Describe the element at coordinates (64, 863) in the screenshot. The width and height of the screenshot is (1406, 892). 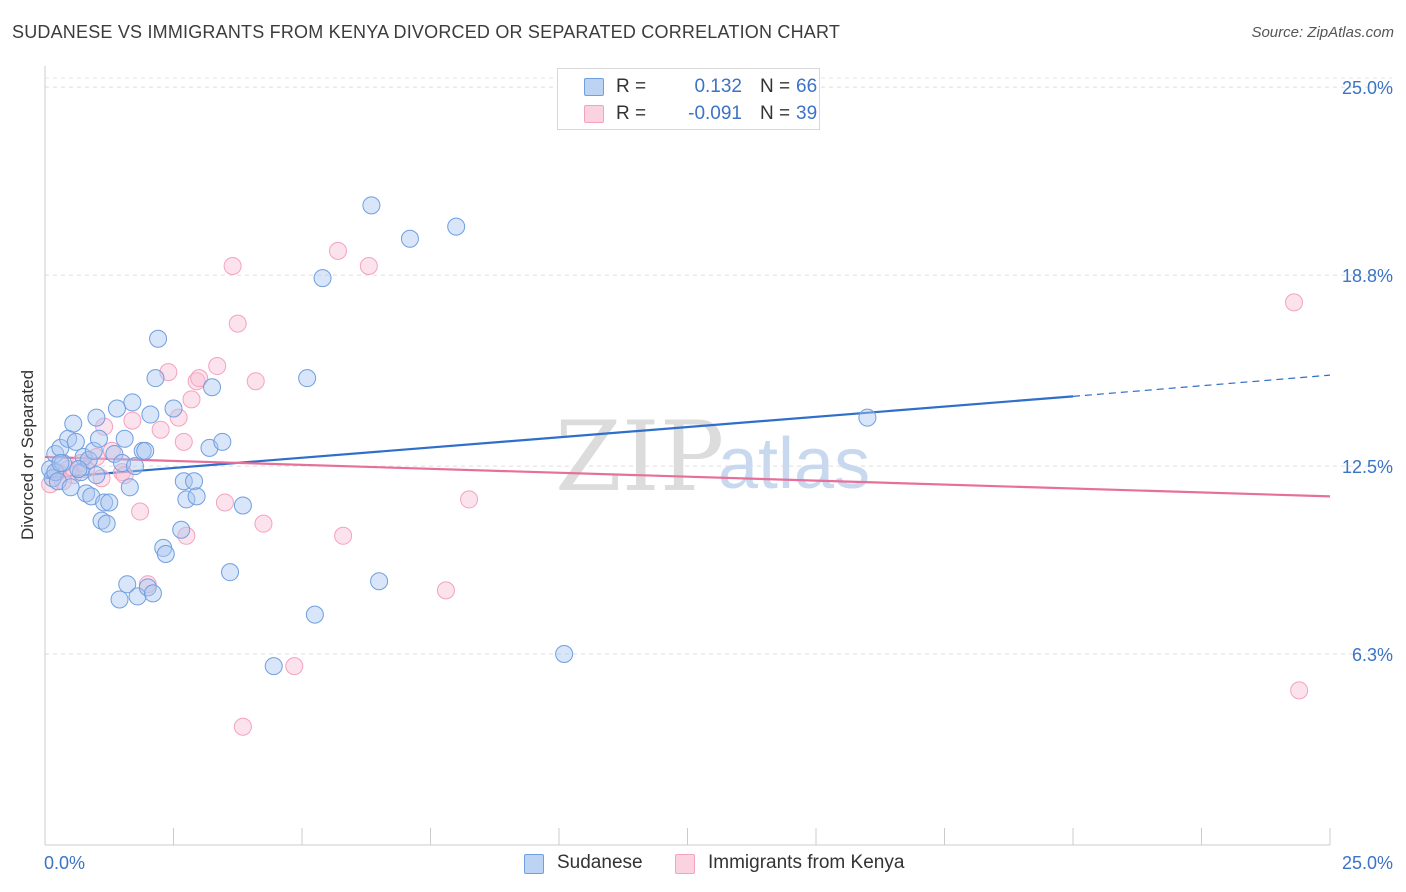
I see `x-tick-label: 0.0%` at that location.